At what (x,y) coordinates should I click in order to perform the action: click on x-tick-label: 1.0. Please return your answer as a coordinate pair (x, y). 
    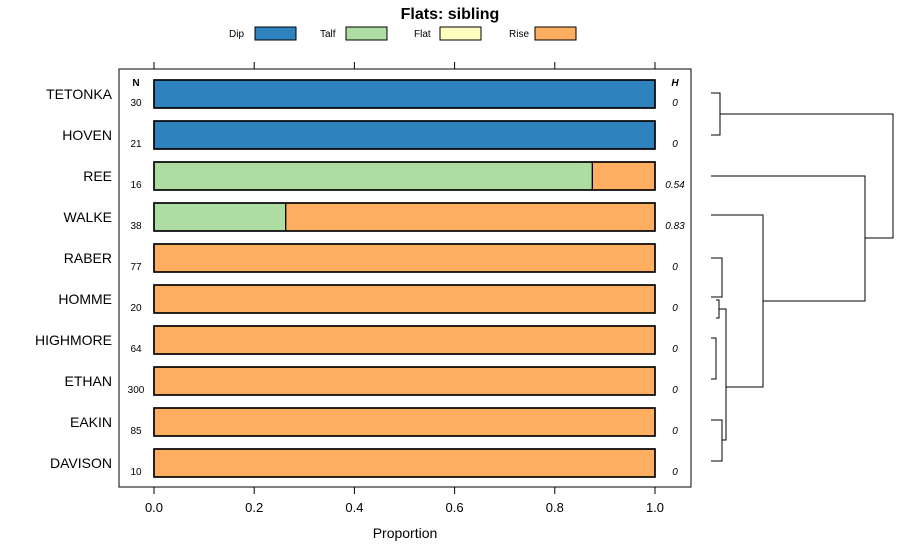
    Looking at the image, I should click on (655, 507).